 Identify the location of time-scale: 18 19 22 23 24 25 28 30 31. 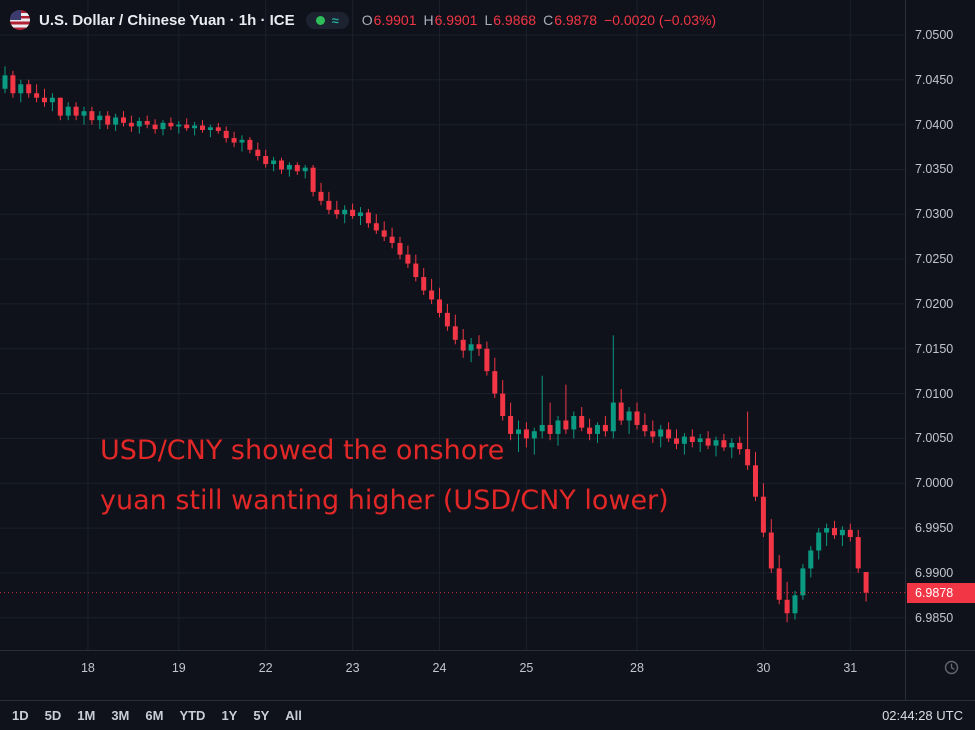
(487, 675).